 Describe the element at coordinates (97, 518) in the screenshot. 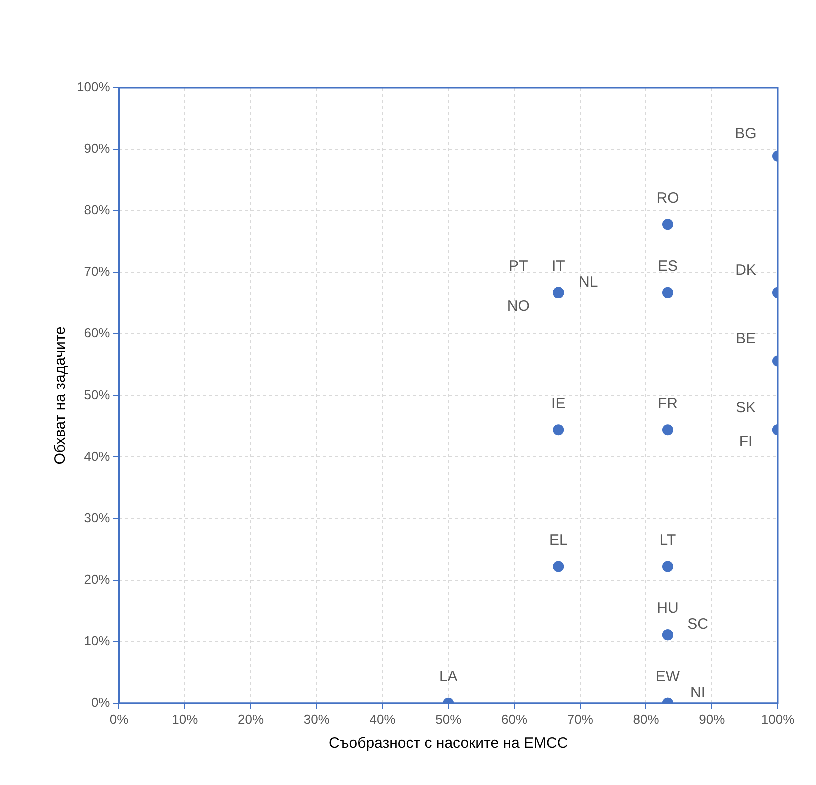

I see `y-tick-label: 30%` at that location.